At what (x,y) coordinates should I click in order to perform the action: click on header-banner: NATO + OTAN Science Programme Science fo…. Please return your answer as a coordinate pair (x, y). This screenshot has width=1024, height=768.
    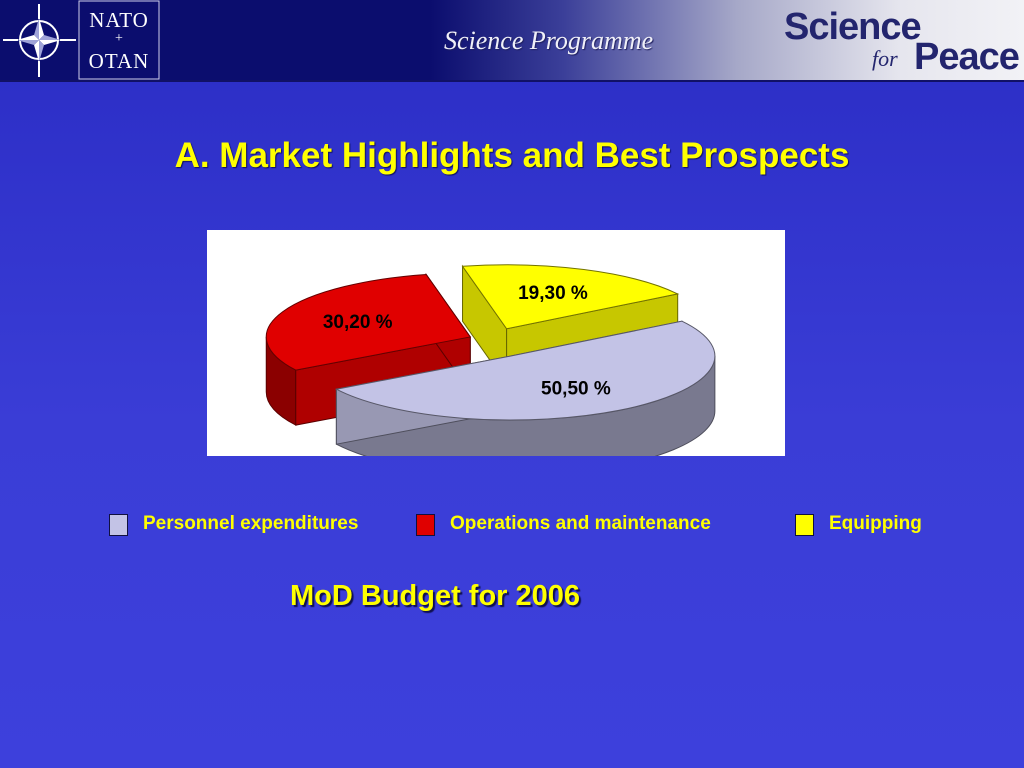
    Looking at the image, I should click on (512, 40).